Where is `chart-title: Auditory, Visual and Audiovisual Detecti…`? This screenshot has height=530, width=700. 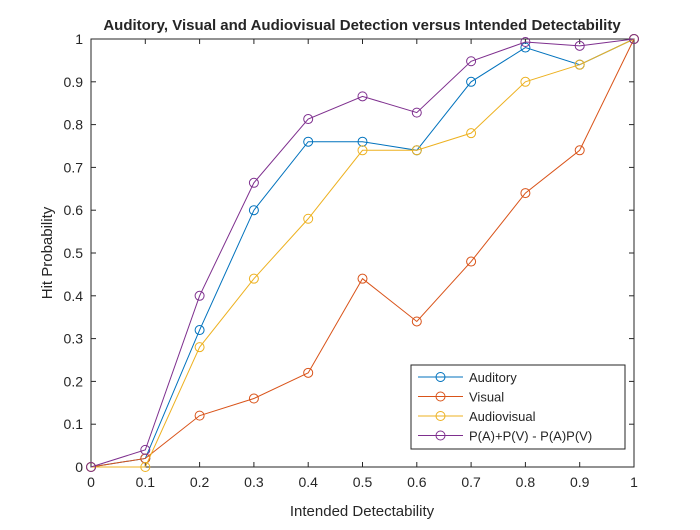
chart-title: Auditory, Visual and Audiovisual Detecti… is located at coordinates (362, 25).